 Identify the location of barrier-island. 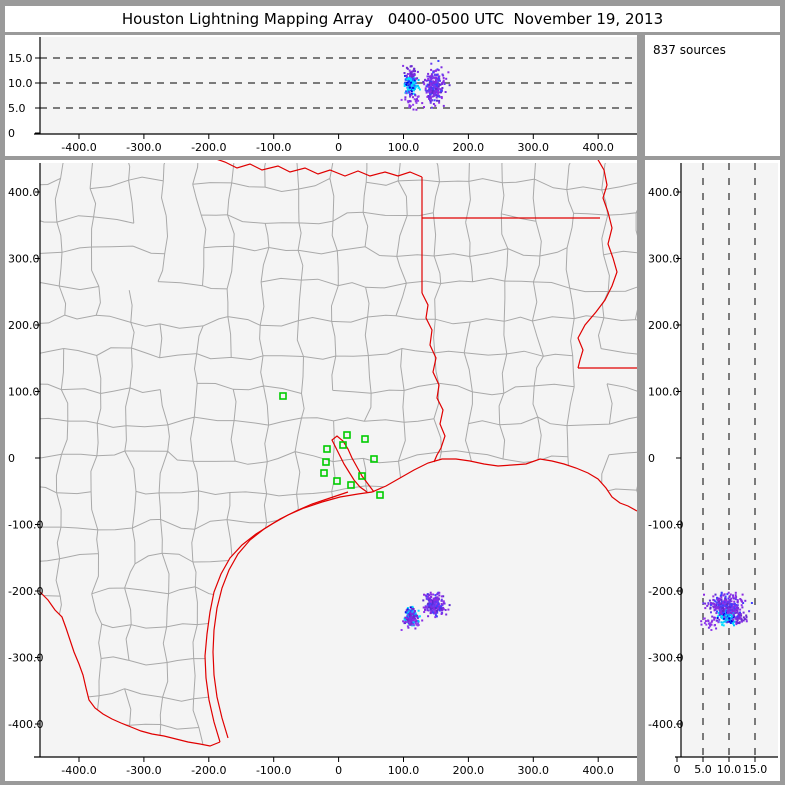
(280, 615).